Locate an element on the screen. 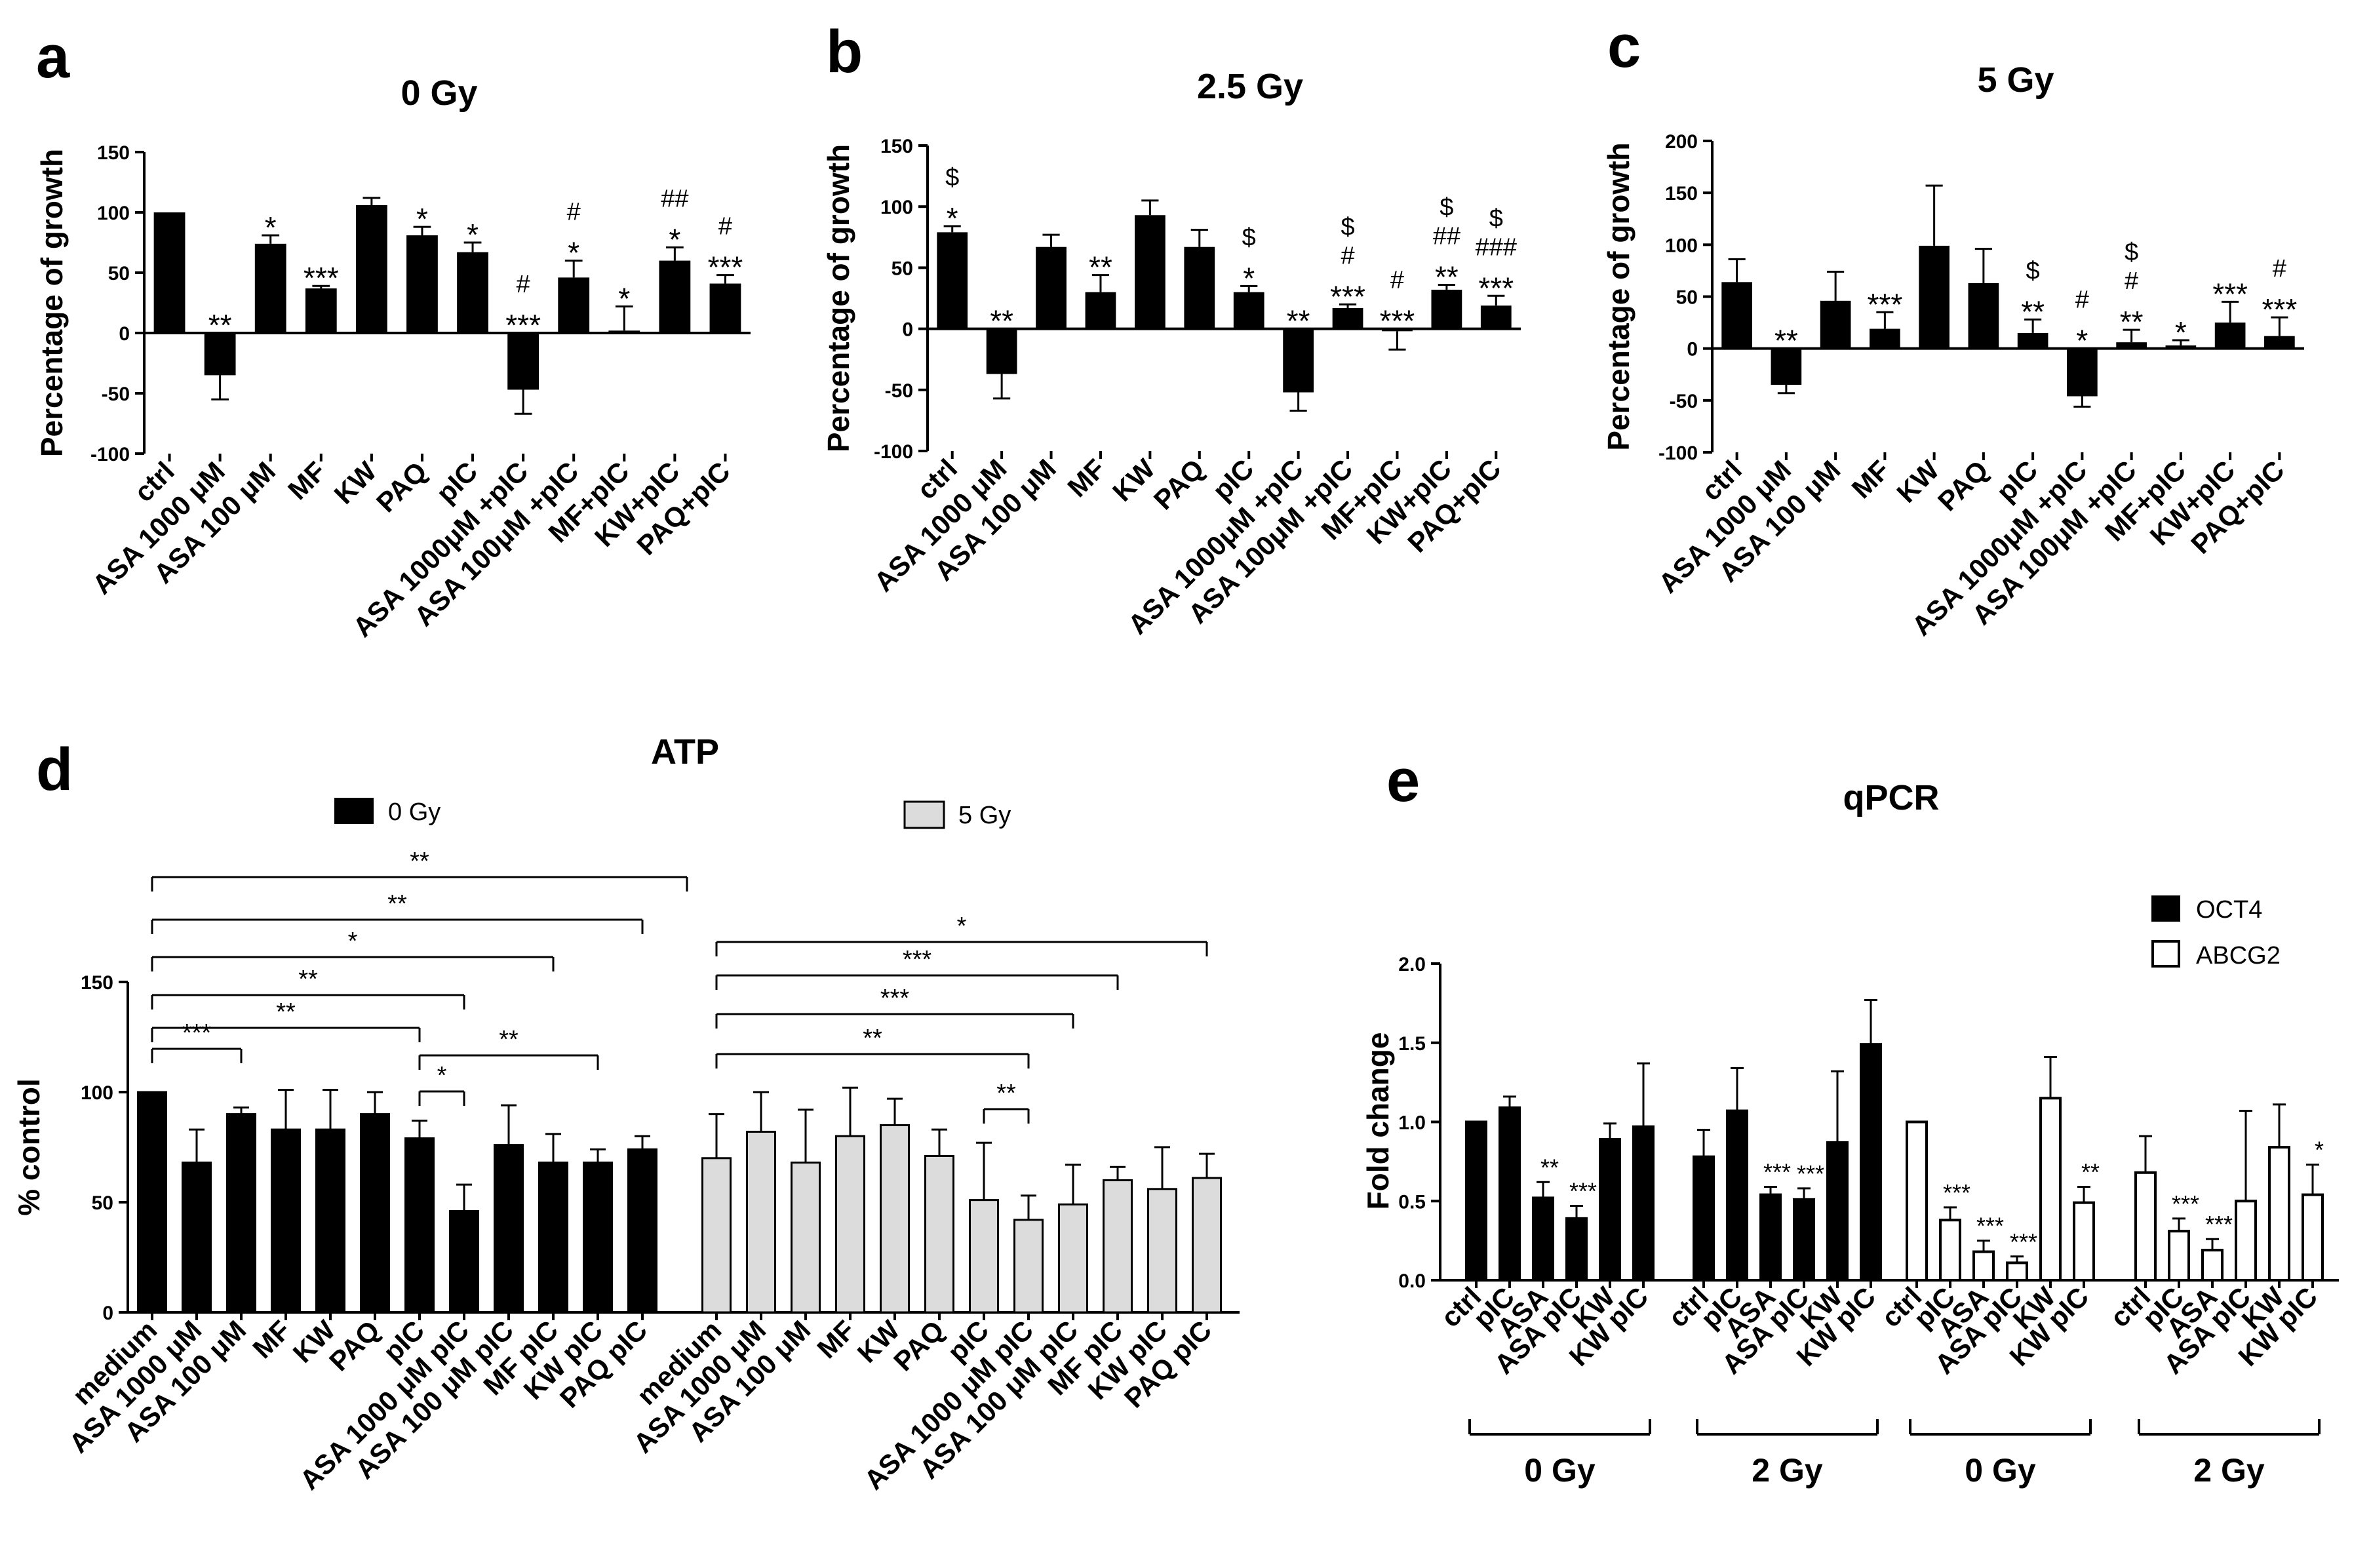  panel-c-x-tick-label: MF is located at coordinates (1871, 479).